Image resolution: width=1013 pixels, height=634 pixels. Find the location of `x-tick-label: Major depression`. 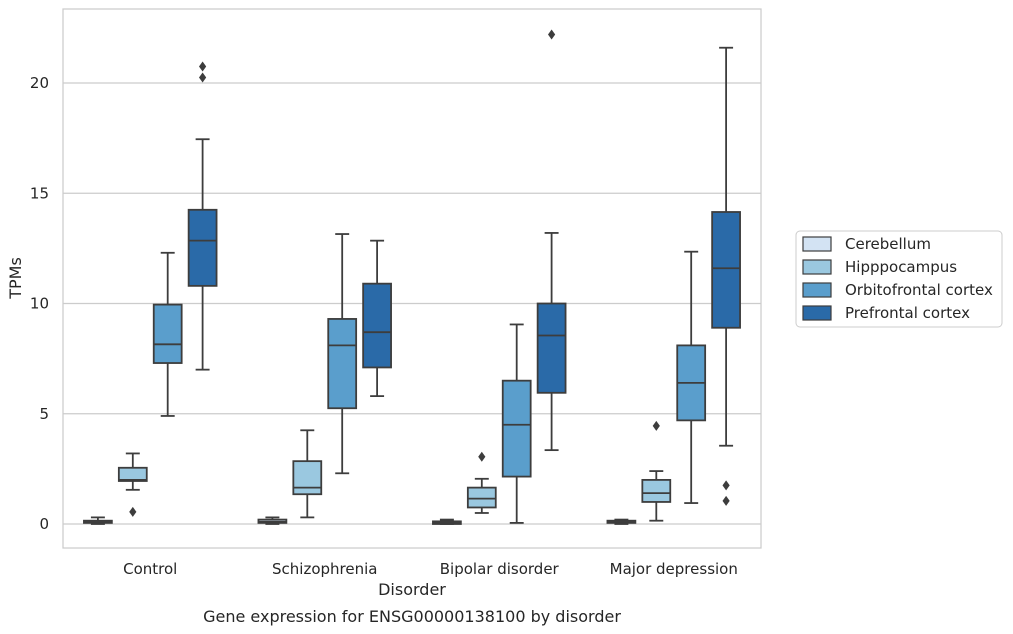

x-tick-label: Major depression is located at coordinates (674, 569).